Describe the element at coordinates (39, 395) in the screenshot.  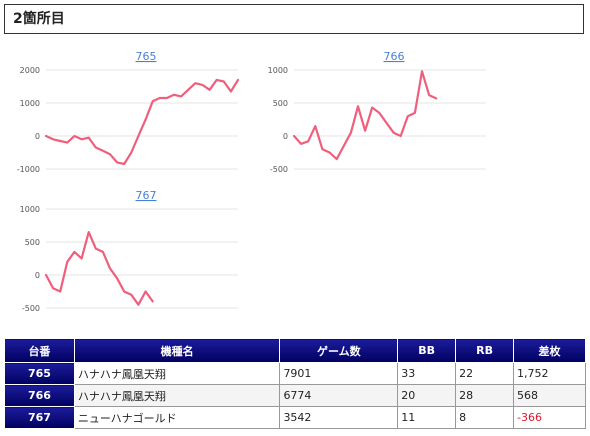
I see `row-number: 766` at that location.